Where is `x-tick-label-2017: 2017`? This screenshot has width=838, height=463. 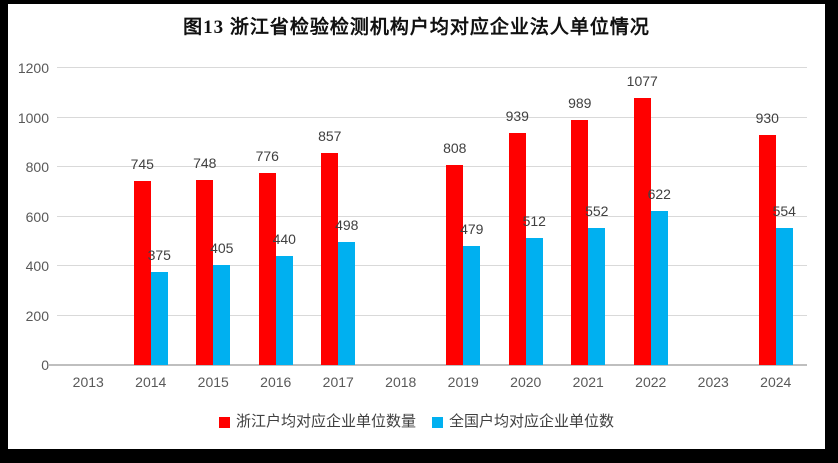
x-tick-label-2017: 2017 is located at coordinates (338, 382).